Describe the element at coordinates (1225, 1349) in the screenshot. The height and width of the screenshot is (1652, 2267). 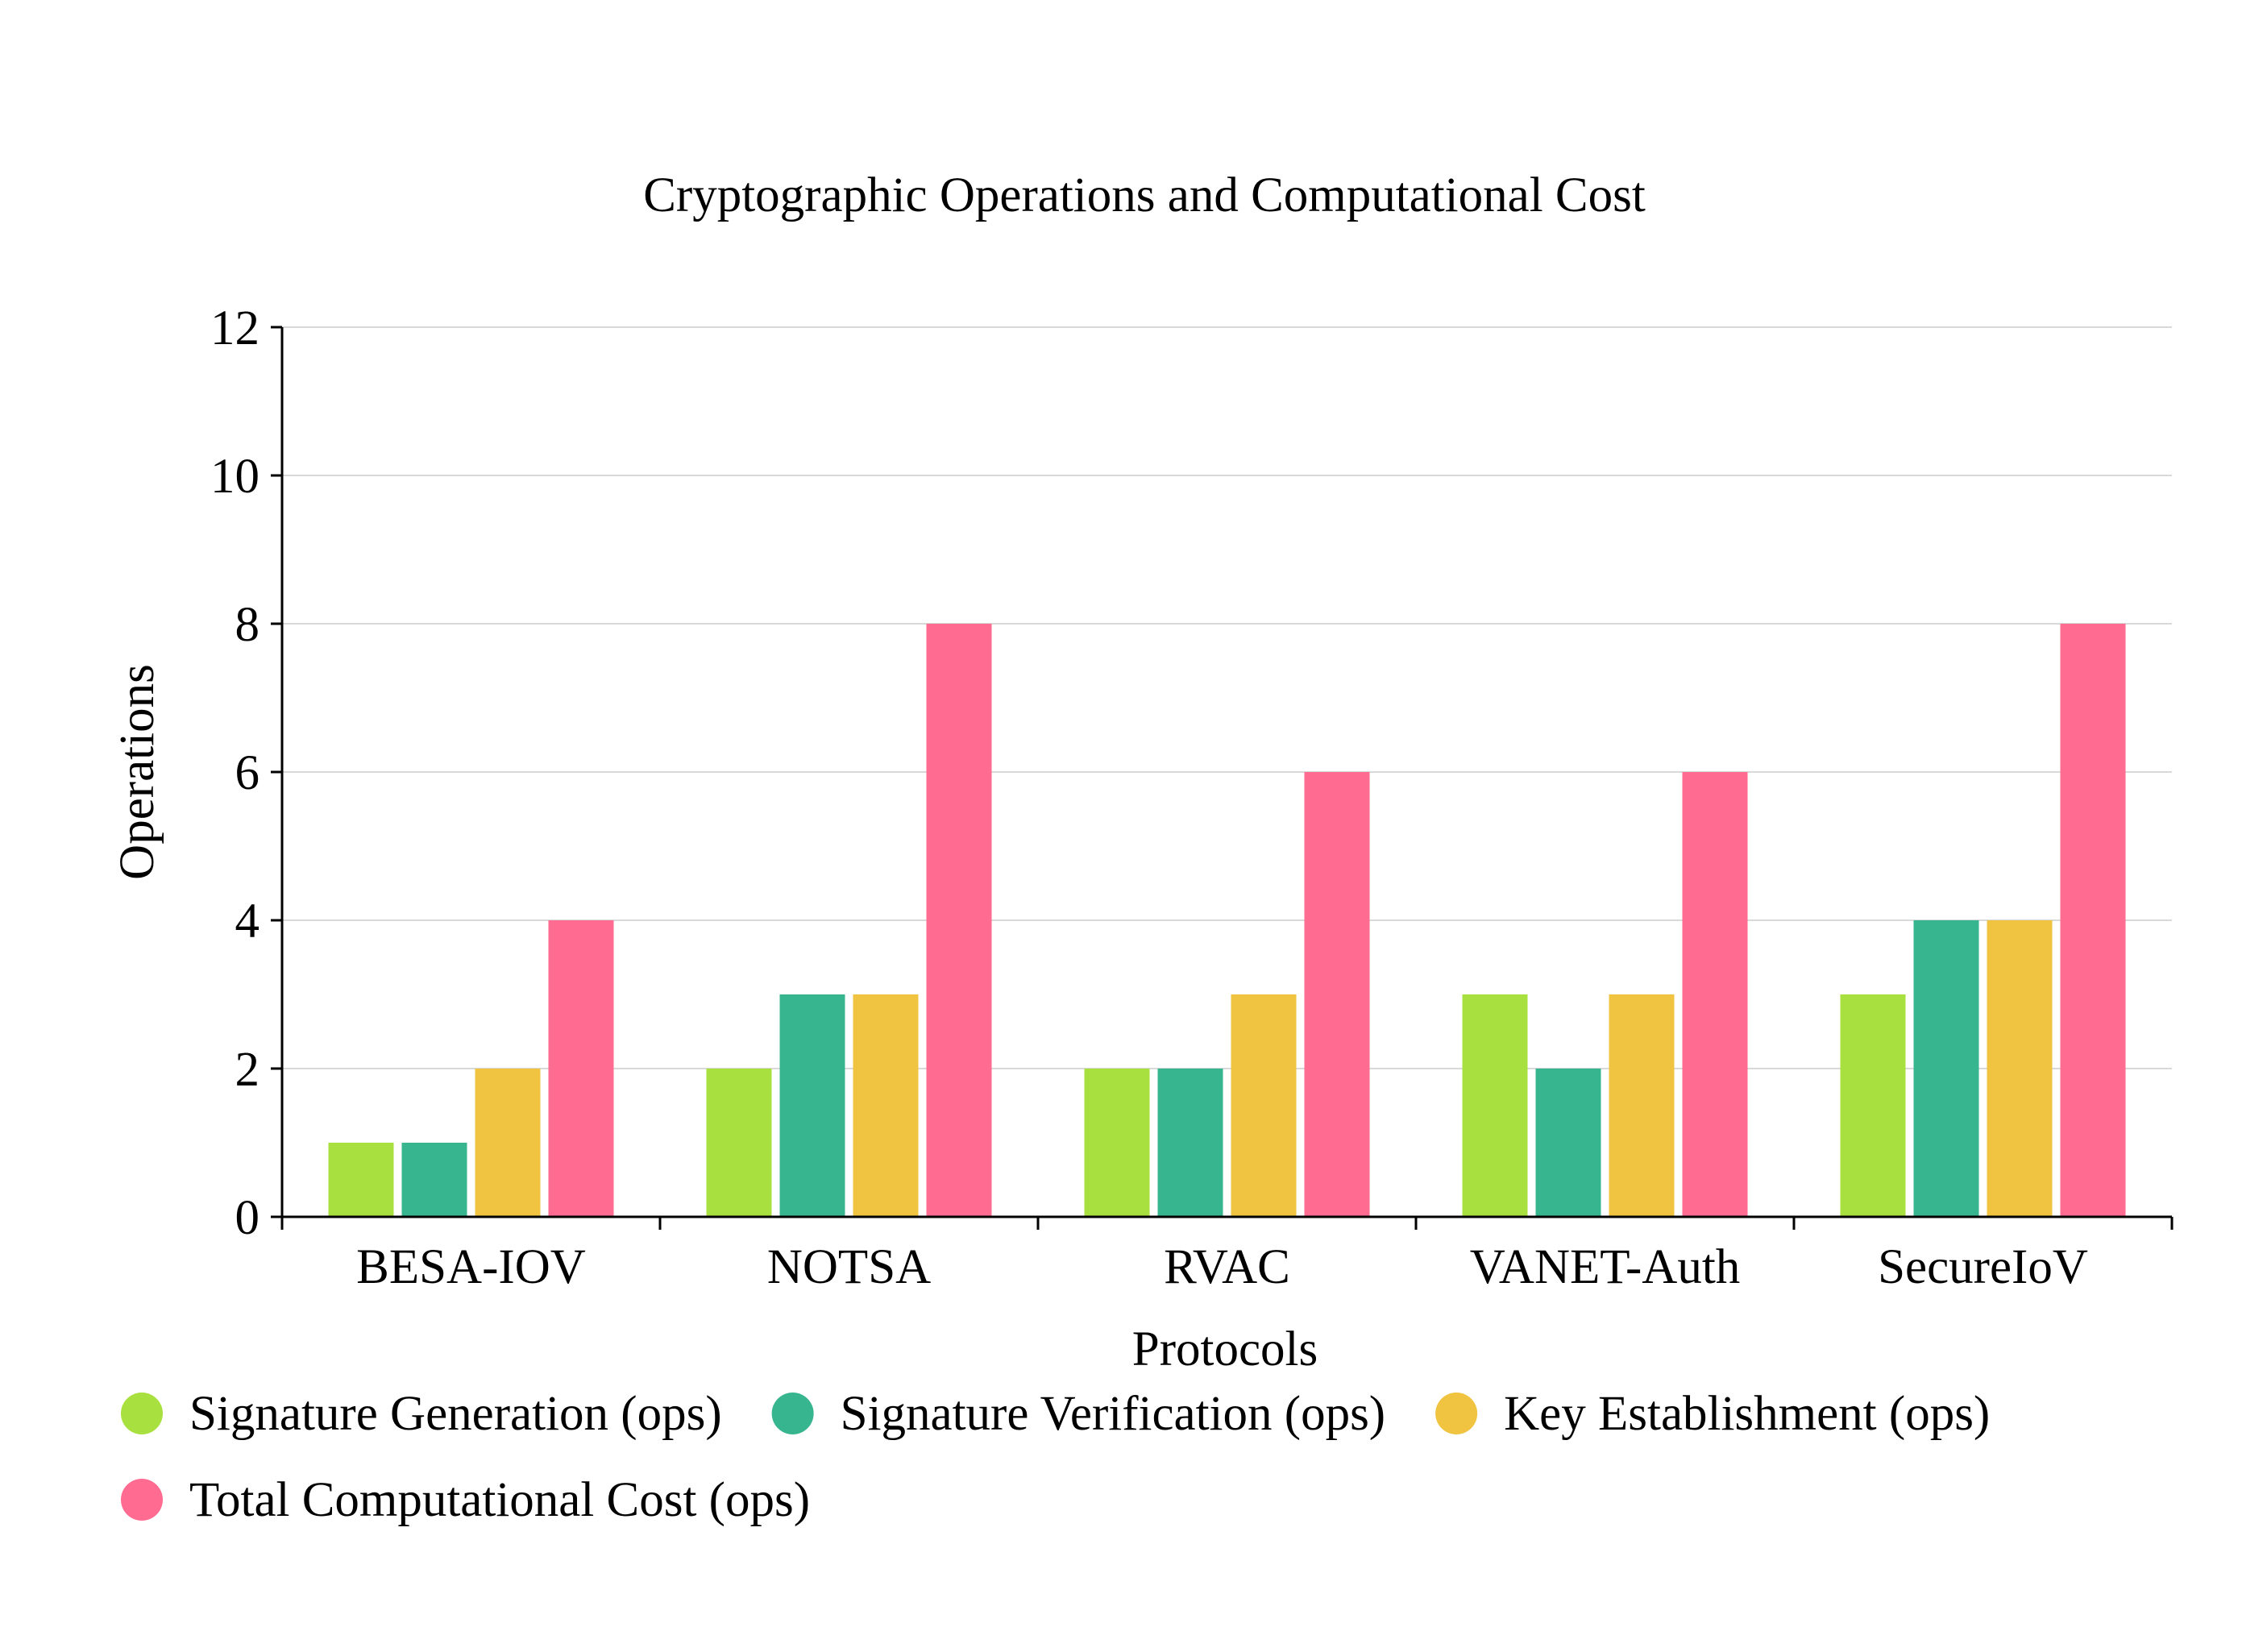
I see `x-axis-label: Protocols` at that location.